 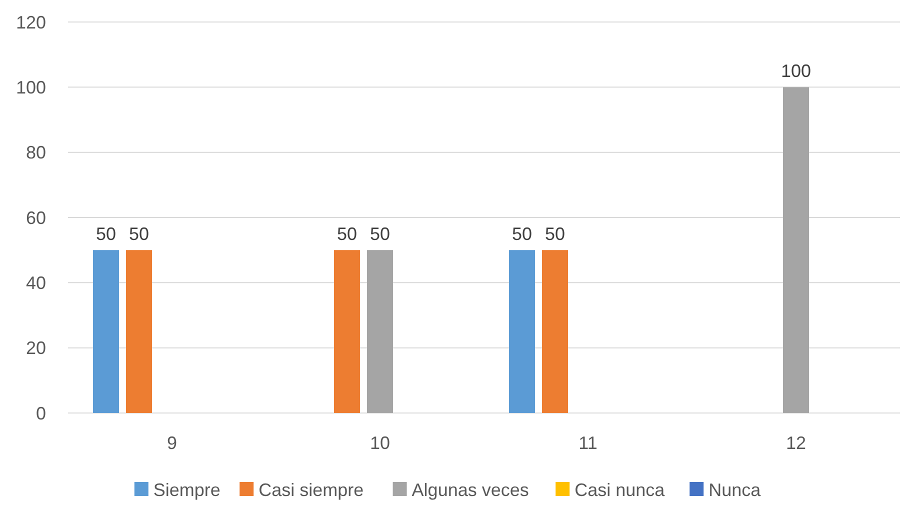 What do you see at coordinates (735, 490) in the screenshot?
I see `legend-label: Nunca` at bounding box center [735, 490].